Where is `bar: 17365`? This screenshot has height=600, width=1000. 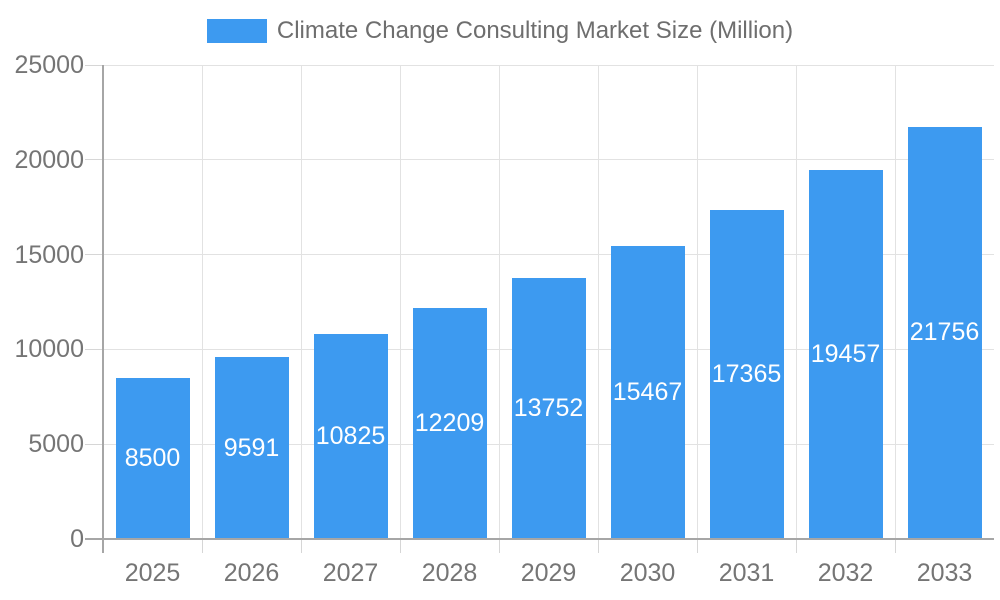
bar: 17365 is located at coordinates (746, 374).